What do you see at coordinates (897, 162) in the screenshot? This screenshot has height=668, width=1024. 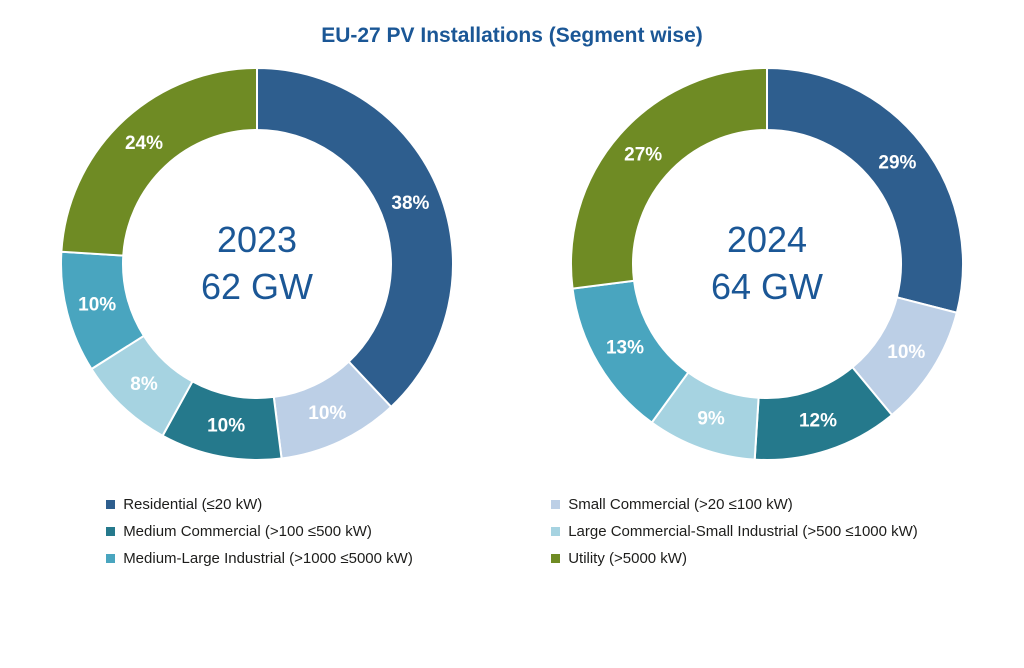 I see `segment-percent-label: 29%` at bounding box center [897, 162].